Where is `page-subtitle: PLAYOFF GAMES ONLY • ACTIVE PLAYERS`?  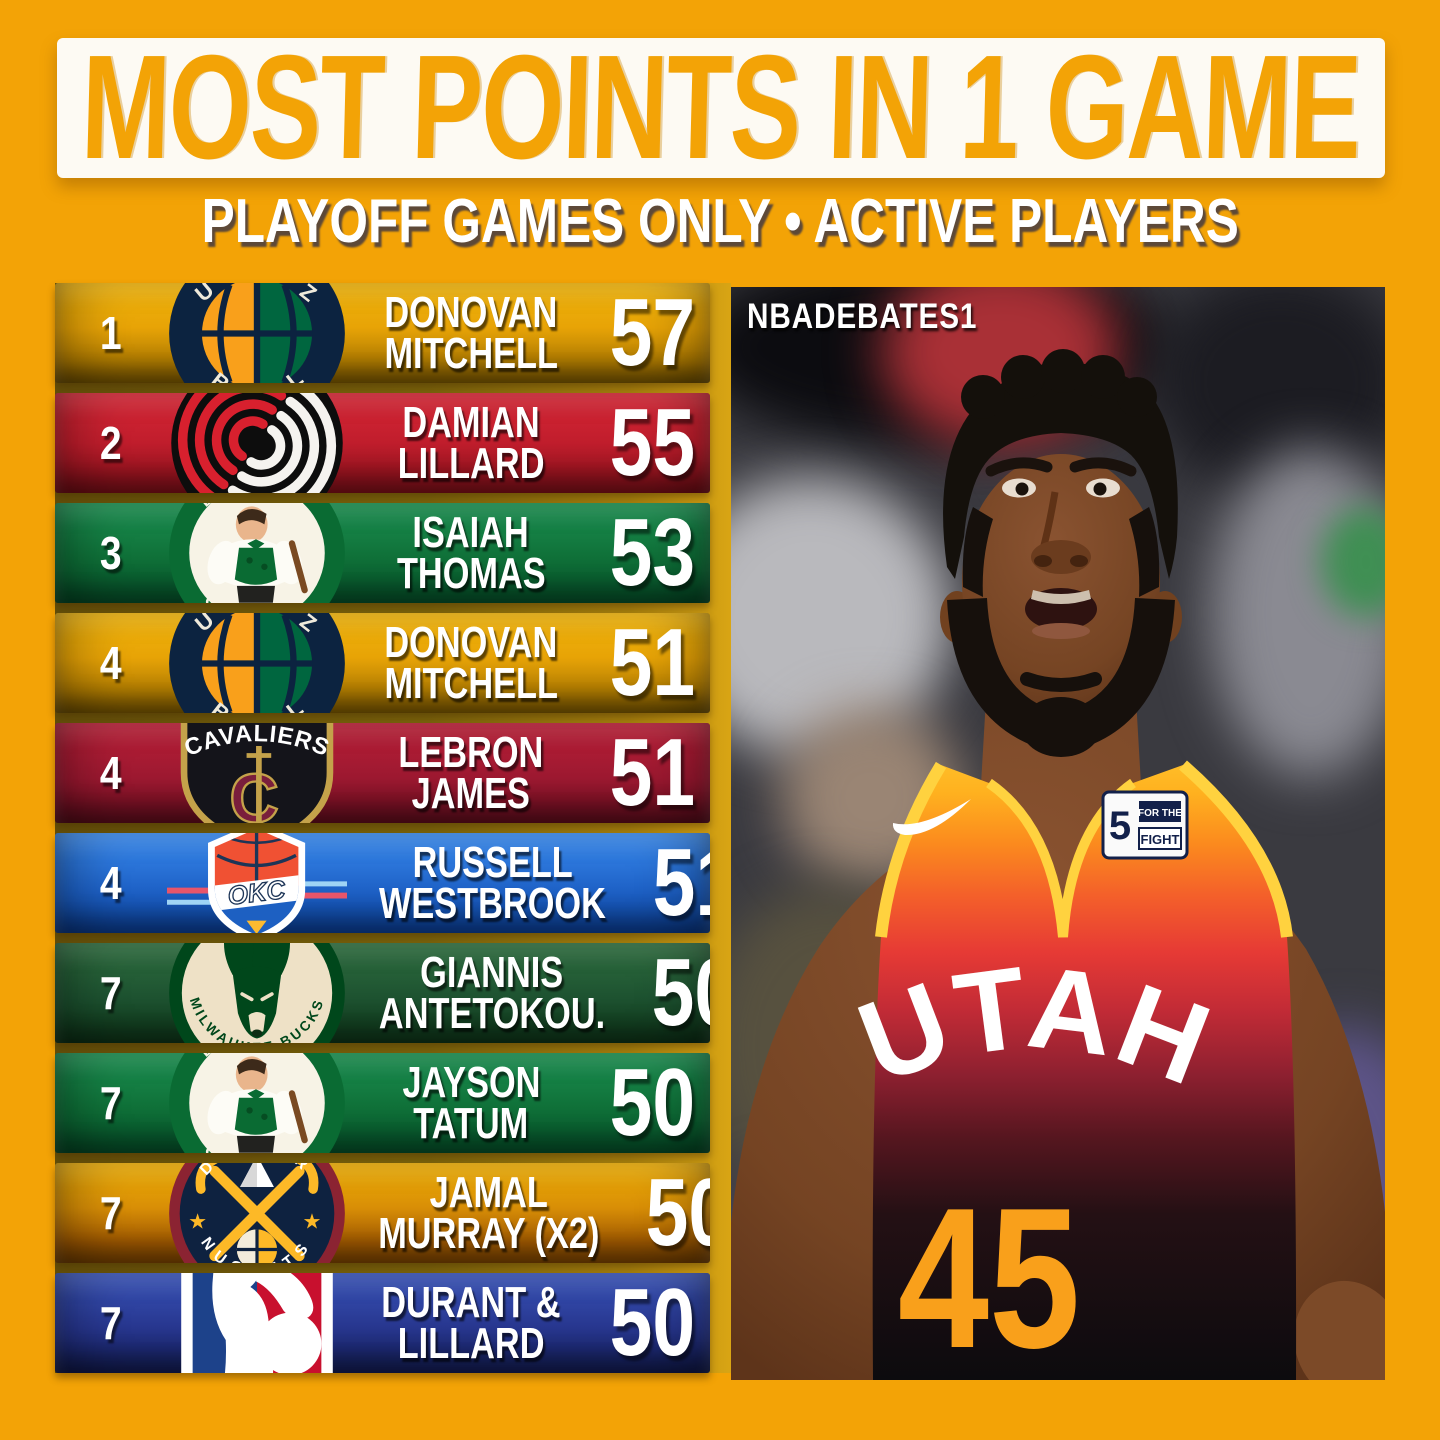 page-subtitle: PLAYOFF GAMES ONLY • ACTIVE PLAYERS is located at coordinates (720, 221).